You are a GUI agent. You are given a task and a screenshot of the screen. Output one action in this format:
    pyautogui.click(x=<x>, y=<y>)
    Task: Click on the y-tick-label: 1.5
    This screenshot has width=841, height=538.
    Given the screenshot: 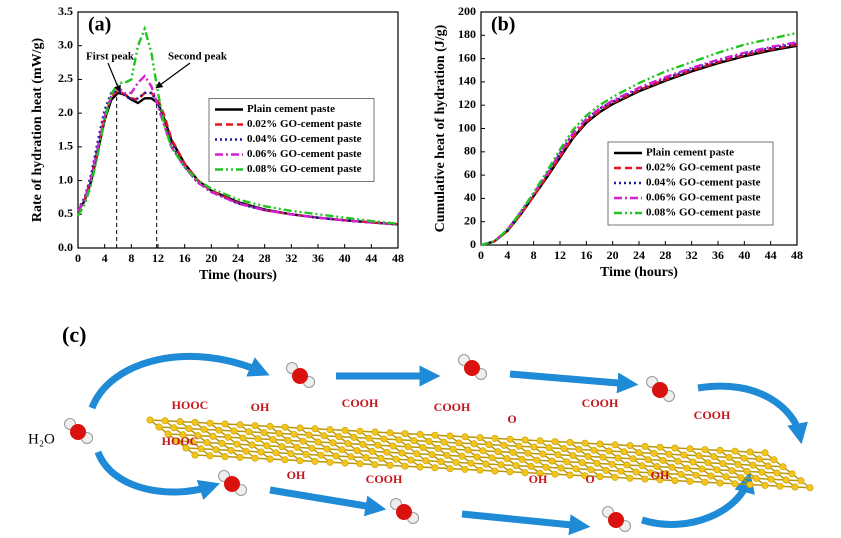 What is the action you would take?
    pyautogui.click(x=65, y=146)
    